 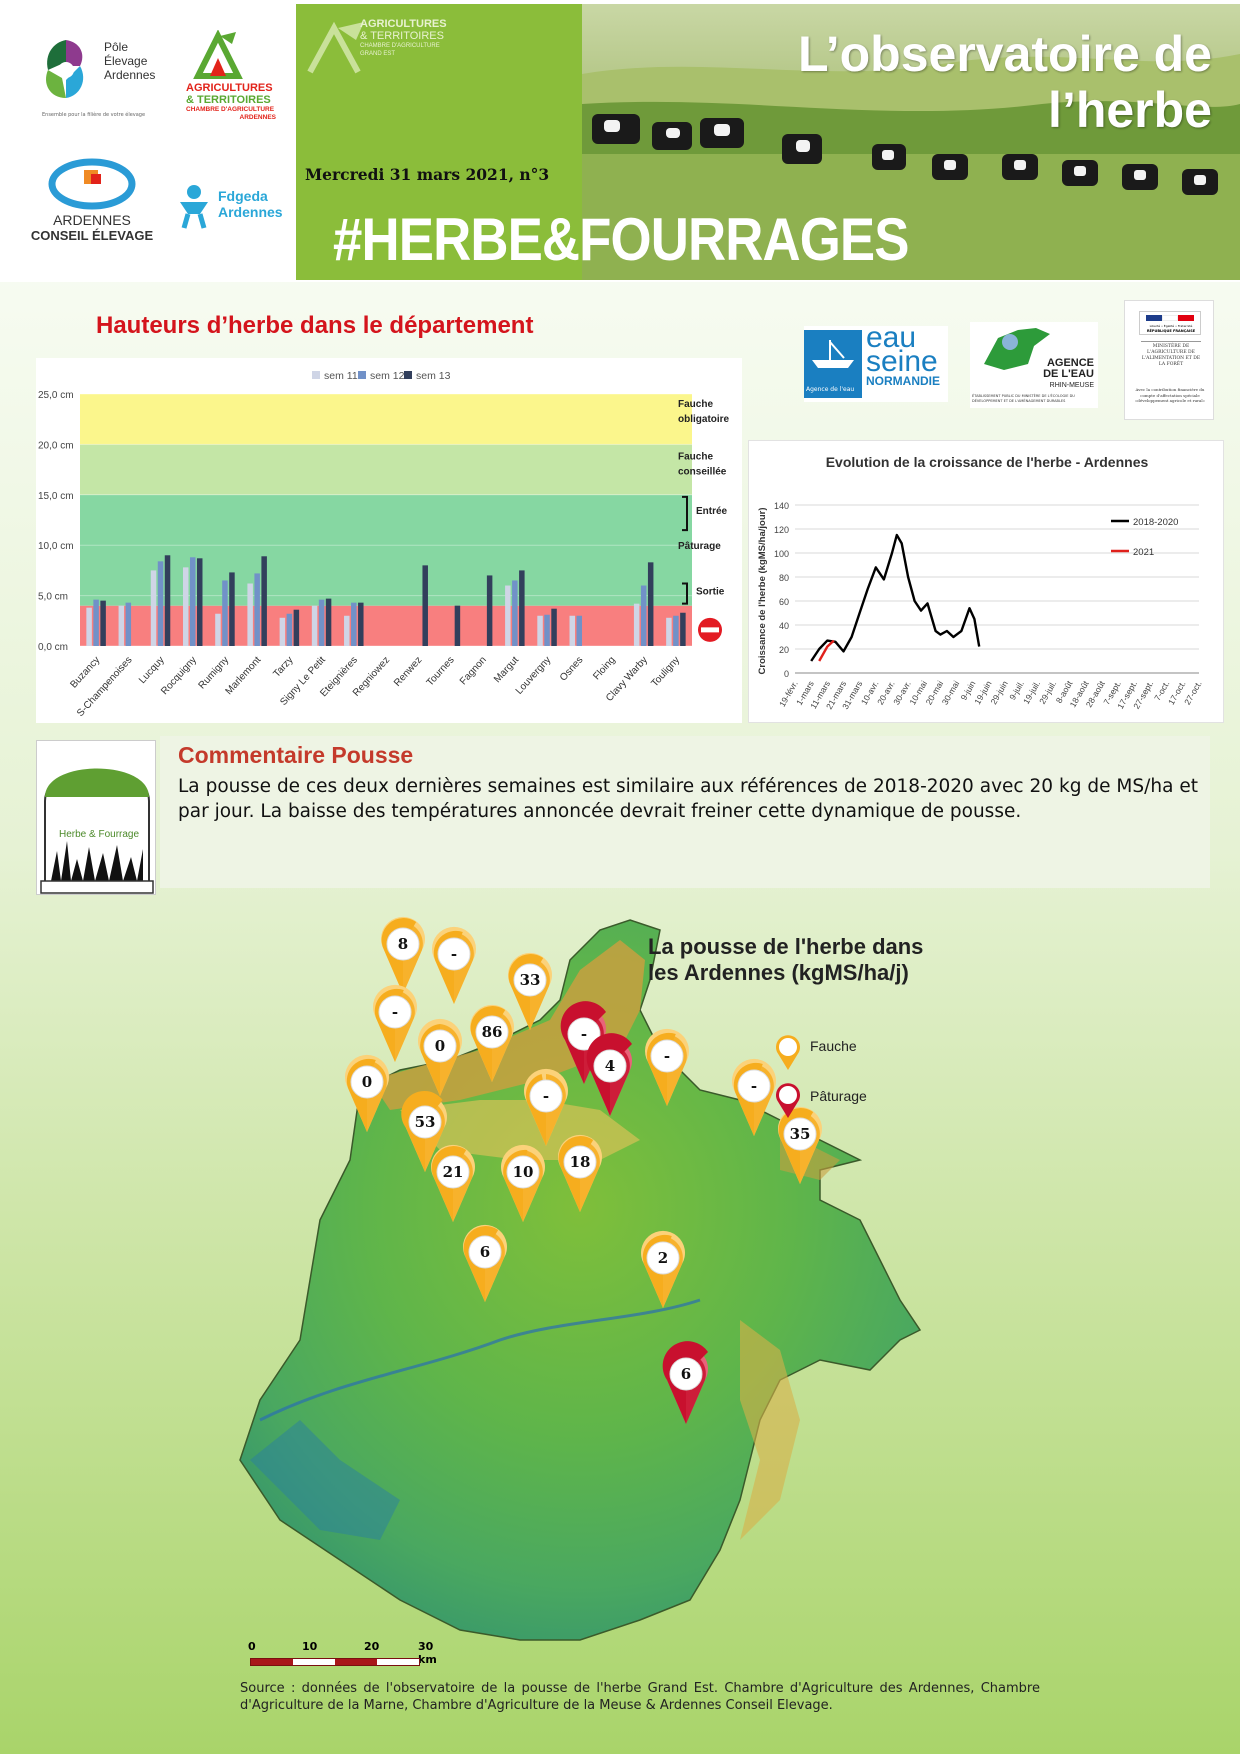 What do you see at coordinates (800, 1134) in the screenshot?
I see `marker-value: 35` at bounding box center [800, 1134].